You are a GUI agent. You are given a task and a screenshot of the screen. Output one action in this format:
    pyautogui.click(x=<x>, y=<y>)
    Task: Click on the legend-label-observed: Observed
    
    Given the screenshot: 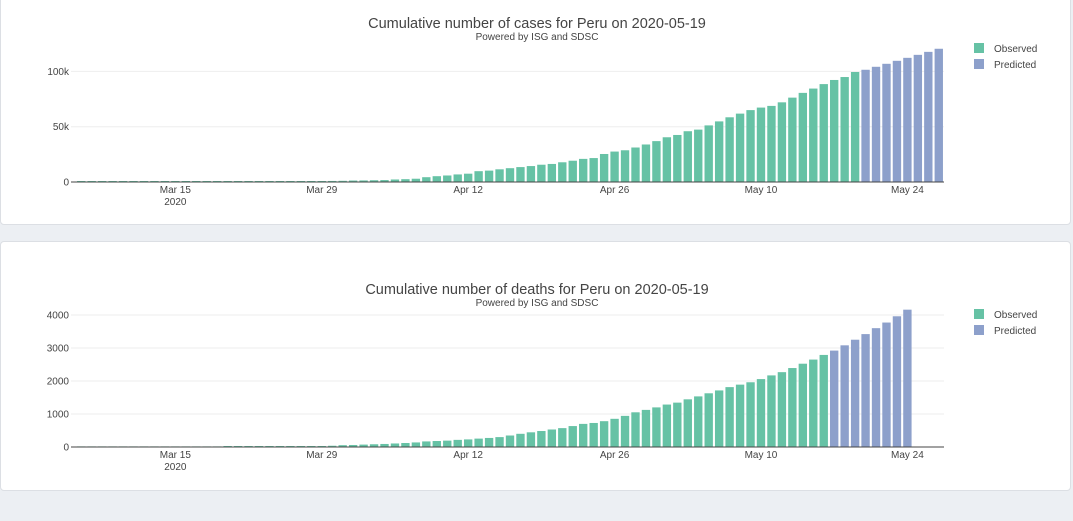 What is the action you would take?
    pyautogui.click(x=1015, y=315)
    